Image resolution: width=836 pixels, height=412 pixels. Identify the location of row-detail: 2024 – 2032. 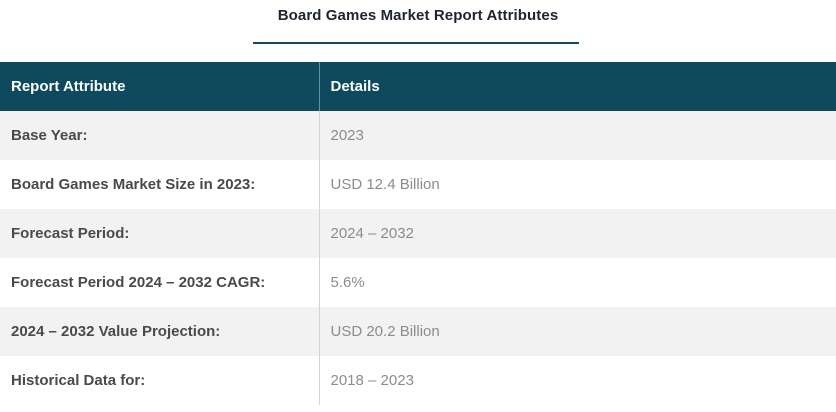
(577, 233).